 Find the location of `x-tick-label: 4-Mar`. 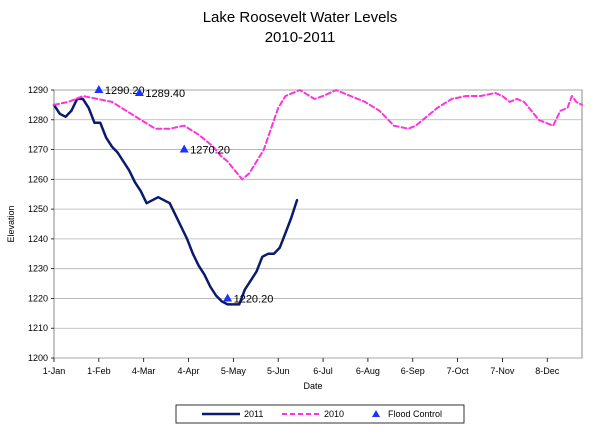

x-tick-label: 4-Mar is located at coordinates (144, 371).